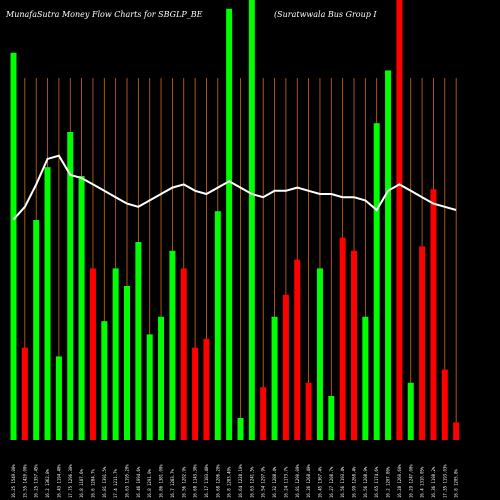  Describe the element at coordinates (365, 482) in the screenshot. I see `x-tick-label: 16.56 1208.9%` at that location.